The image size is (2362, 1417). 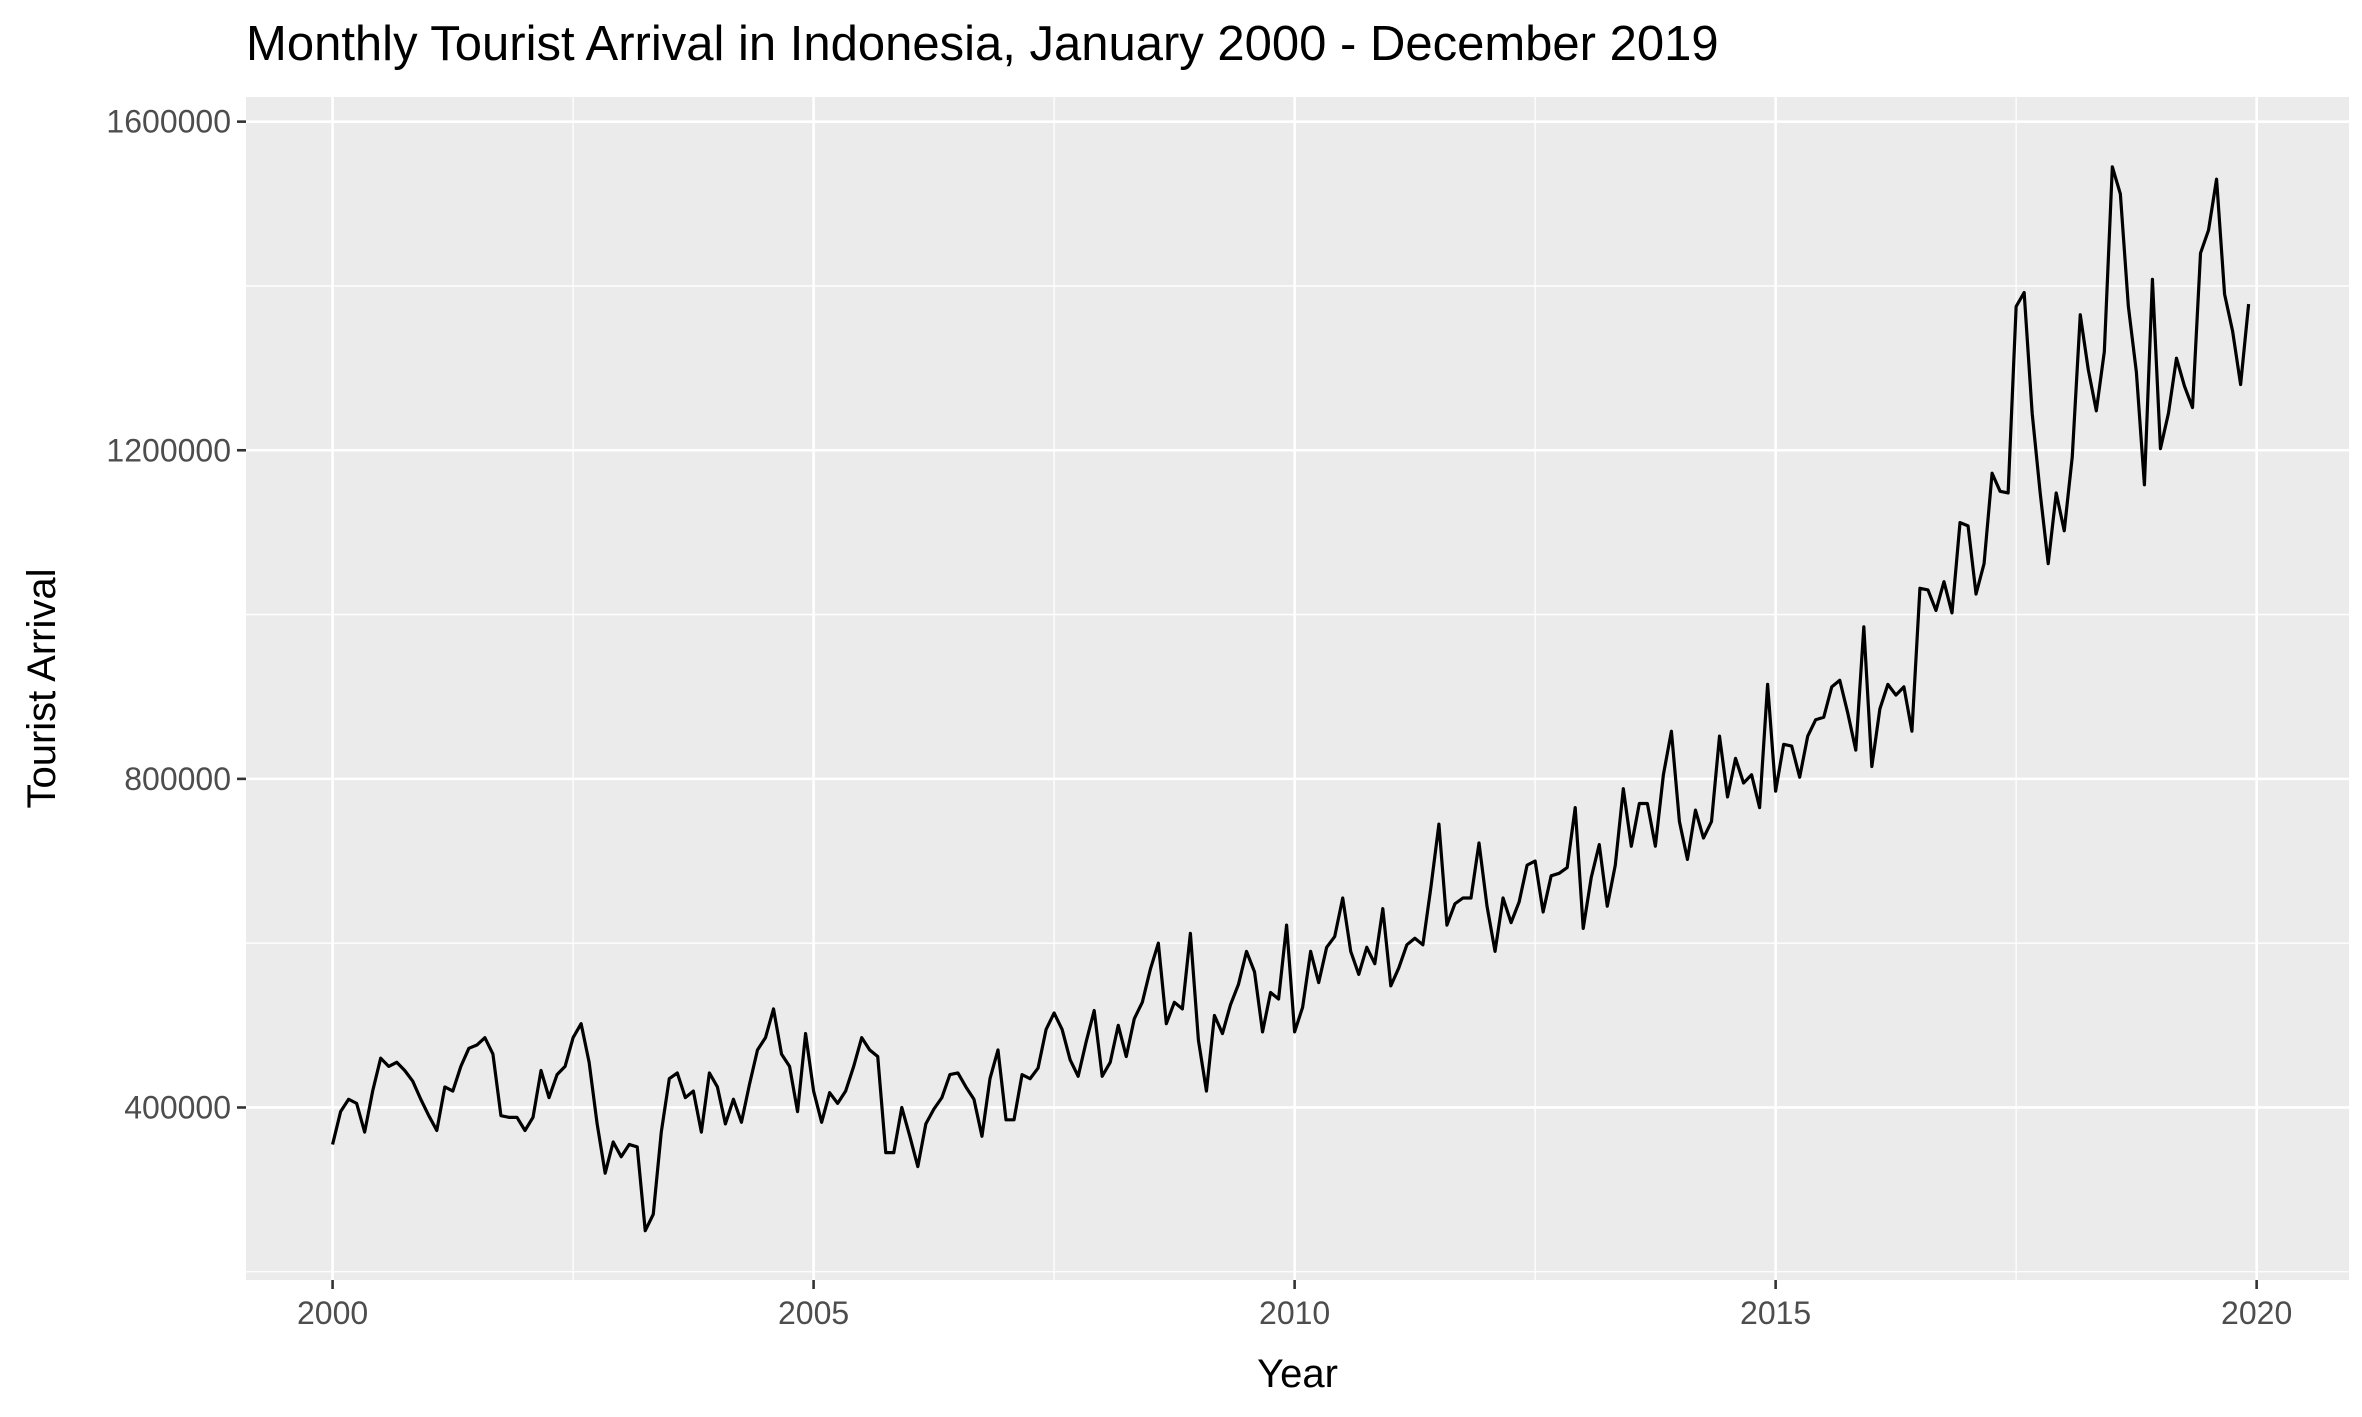 What do you see at coordinates (813, 1313) in the screenshot?
I see `x-tick-label: 2005` at bounding box center [813, 1313].